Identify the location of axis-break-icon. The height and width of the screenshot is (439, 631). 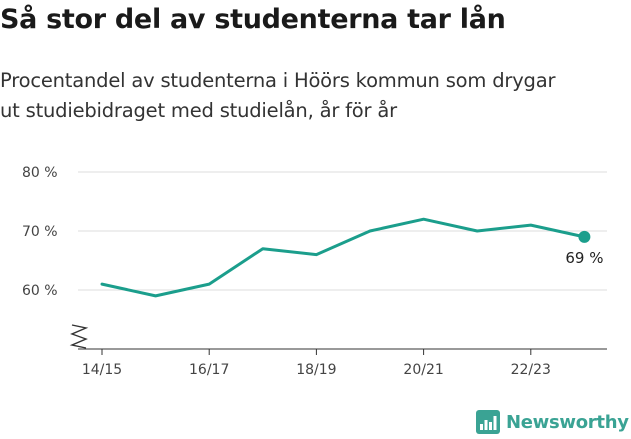
(79, 336).